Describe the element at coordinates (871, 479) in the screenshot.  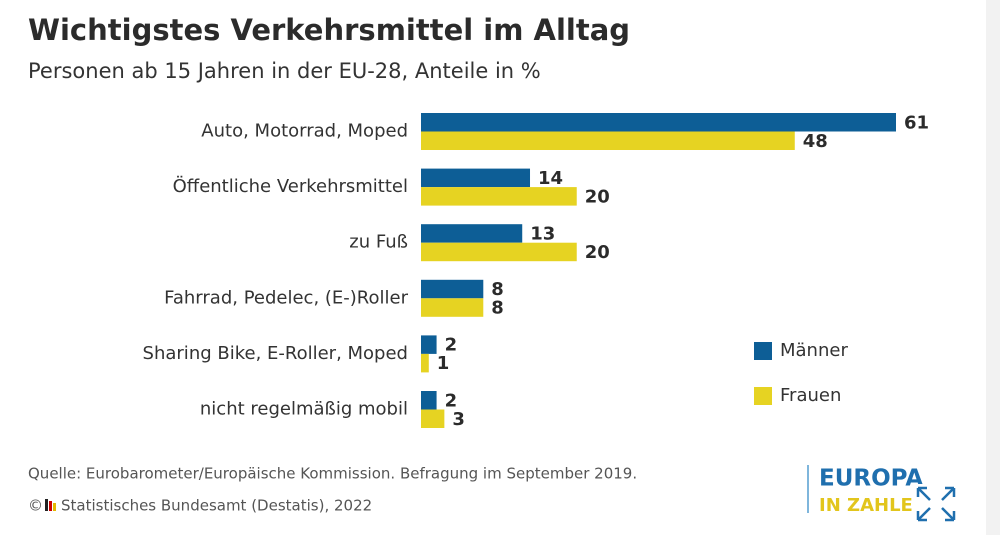
I see `logo-top: EUROPA` at that location.